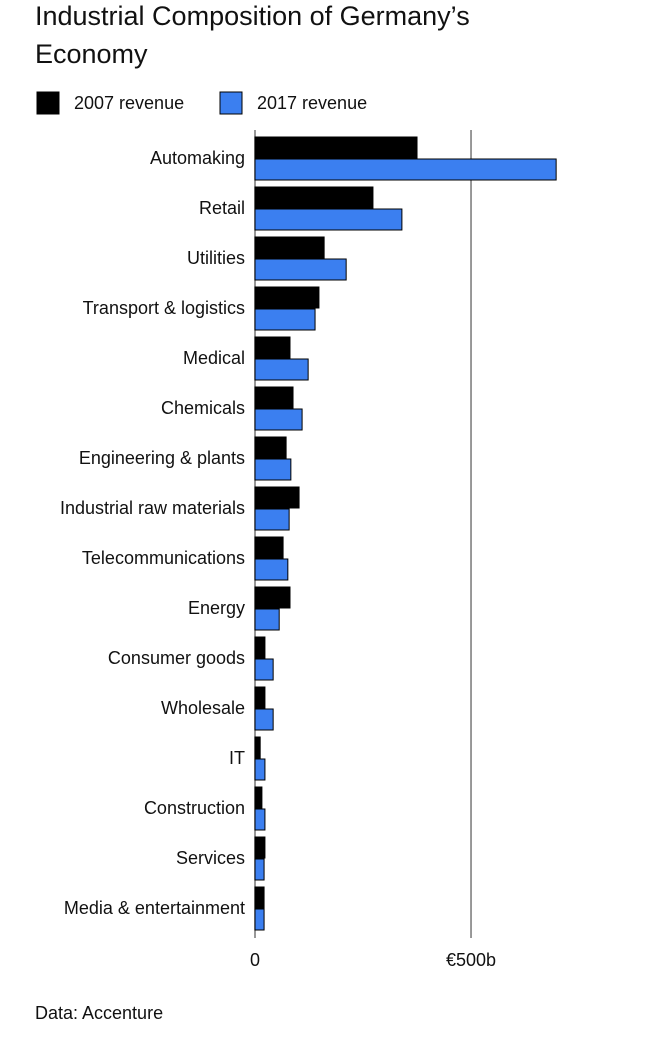  What do you see at coordinates (129, 103) in the screenshot?
I see `legend-label: 2007 revenue` at bounding box center [129, 103].